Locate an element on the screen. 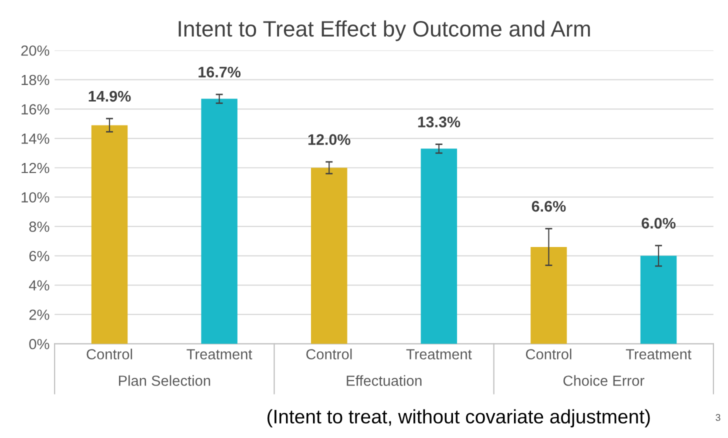 This screenshot has width=728, height=438. y-tick-label: 18% is located at coordinates (36, 80).